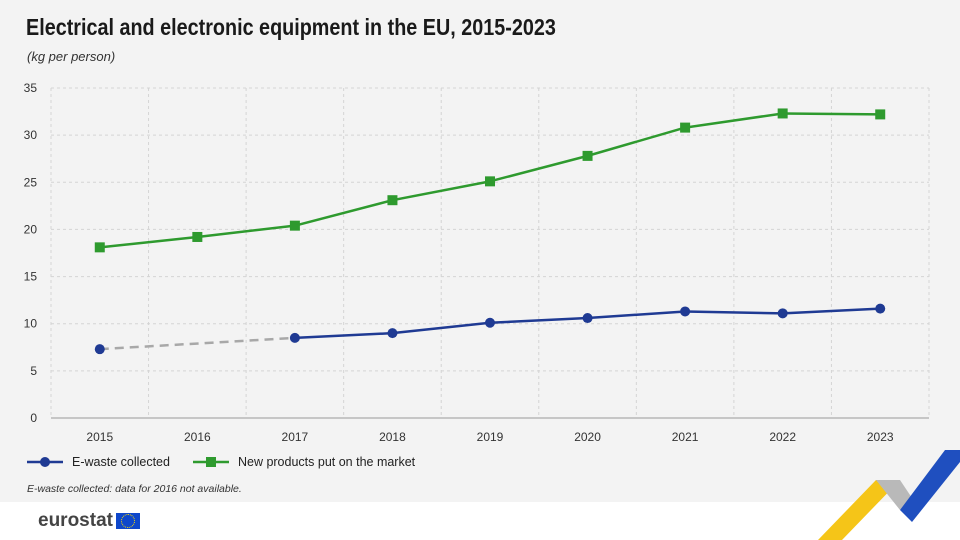  What do you see at coordinates (880, 437) in the screenshot?
I see `x-tick-label: 2023` at bounding box center [880, 437].